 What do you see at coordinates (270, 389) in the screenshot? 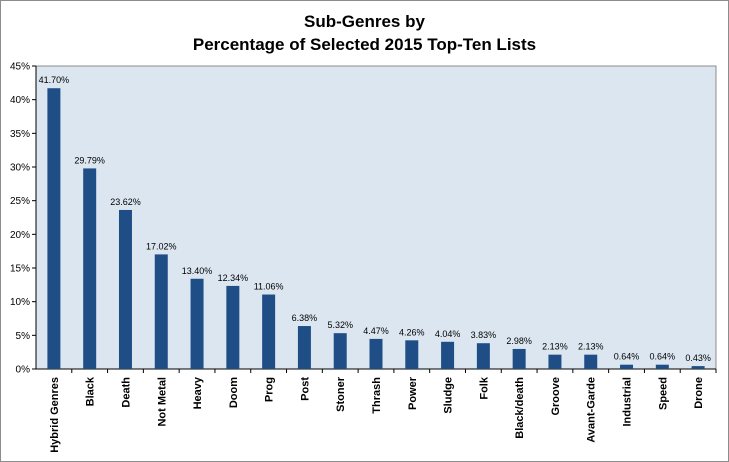
I see `category-label: Prog` at bounding box center [270, 389].